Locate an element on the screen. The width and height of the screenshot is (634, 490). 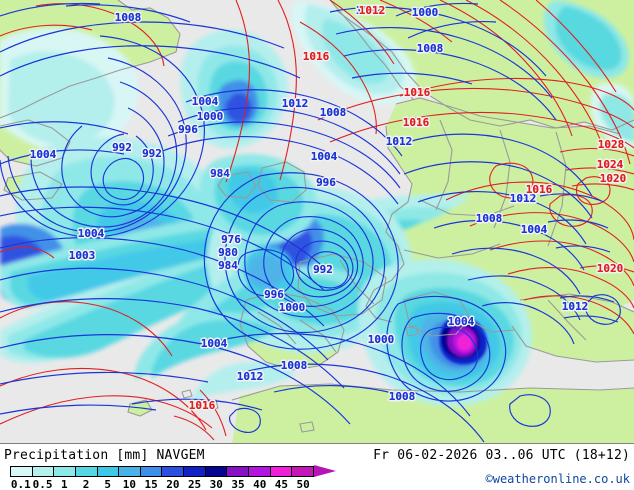
colorbar-tick-0.5: 0.5 is located at coordinates (42, 484).